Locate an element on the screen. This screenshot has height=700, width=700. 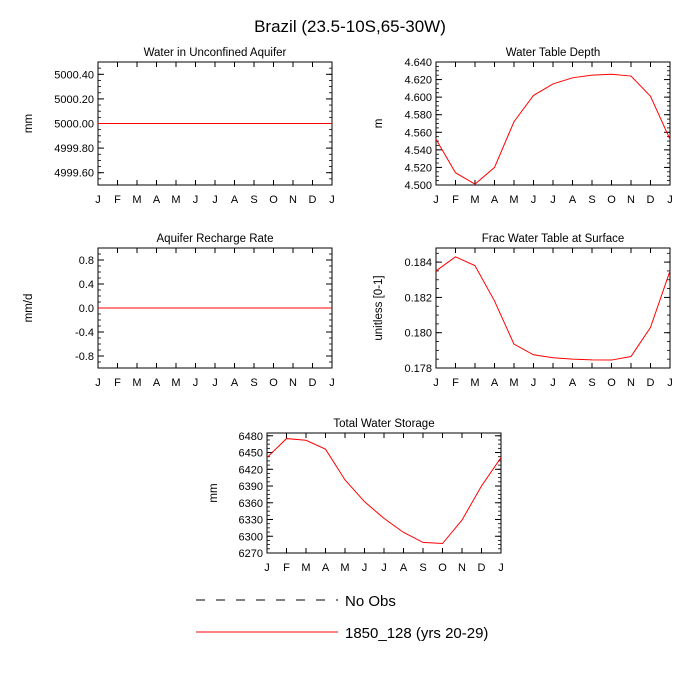
plot-frame is located at coordinates (384, 493).